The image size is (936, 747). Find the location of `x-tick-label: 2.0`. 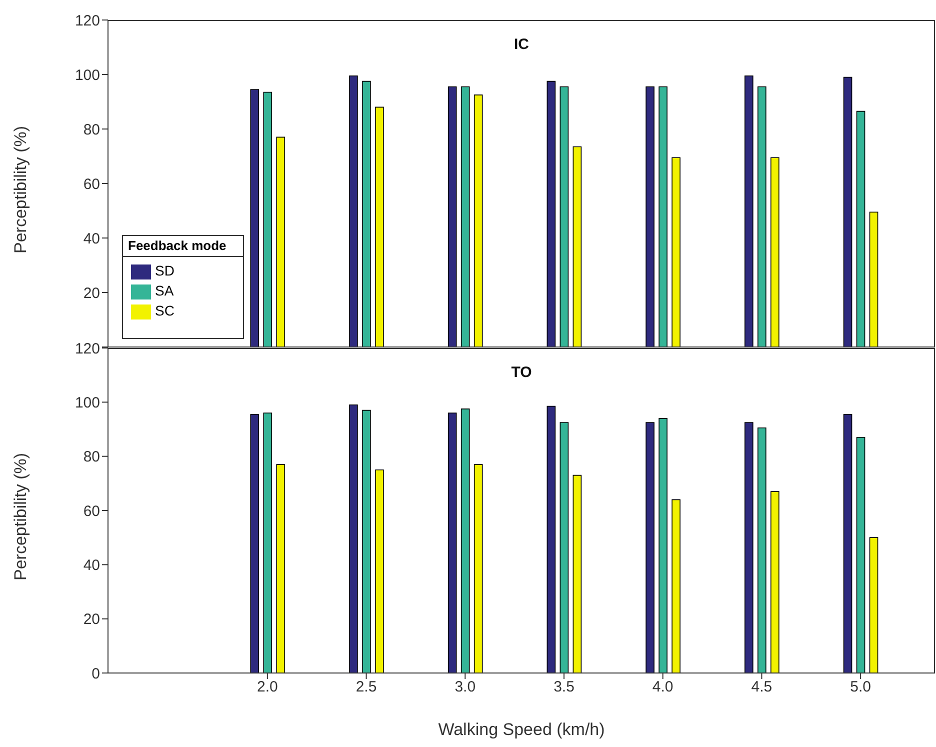

x-tick-label: 2.0 is located at coordinates (267, 687).